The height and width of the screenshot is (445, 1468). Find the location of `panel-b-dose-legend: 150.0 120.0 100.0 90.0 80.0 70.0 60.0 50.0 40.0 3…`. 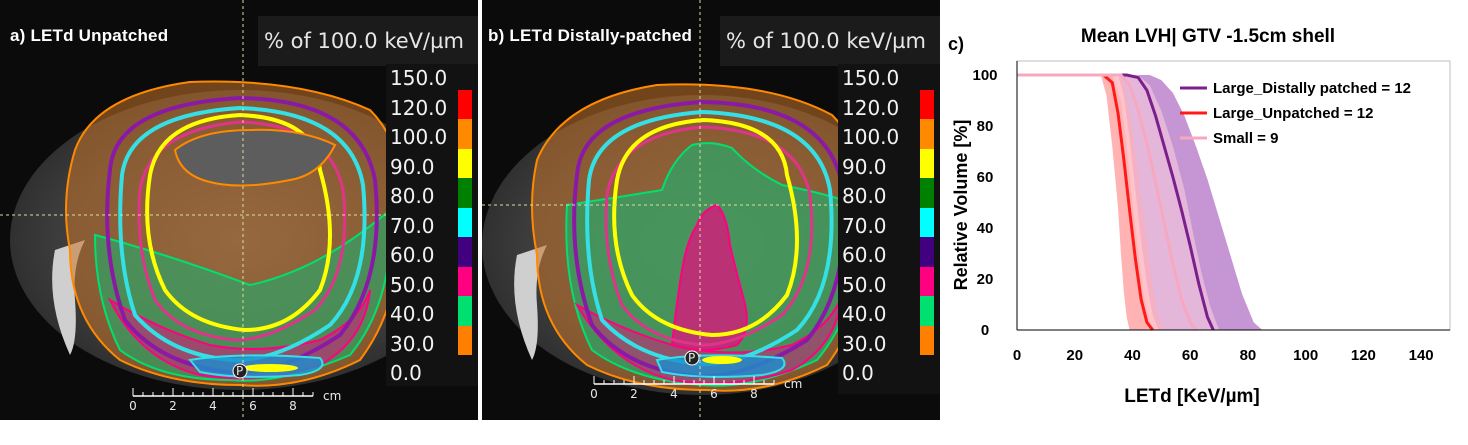

panel-b-dose-legend: 150.0 120.0 100.0 90.0 80.0 70.0 60.0 50.0 40.0 3… is located at coordinates (889, 229).